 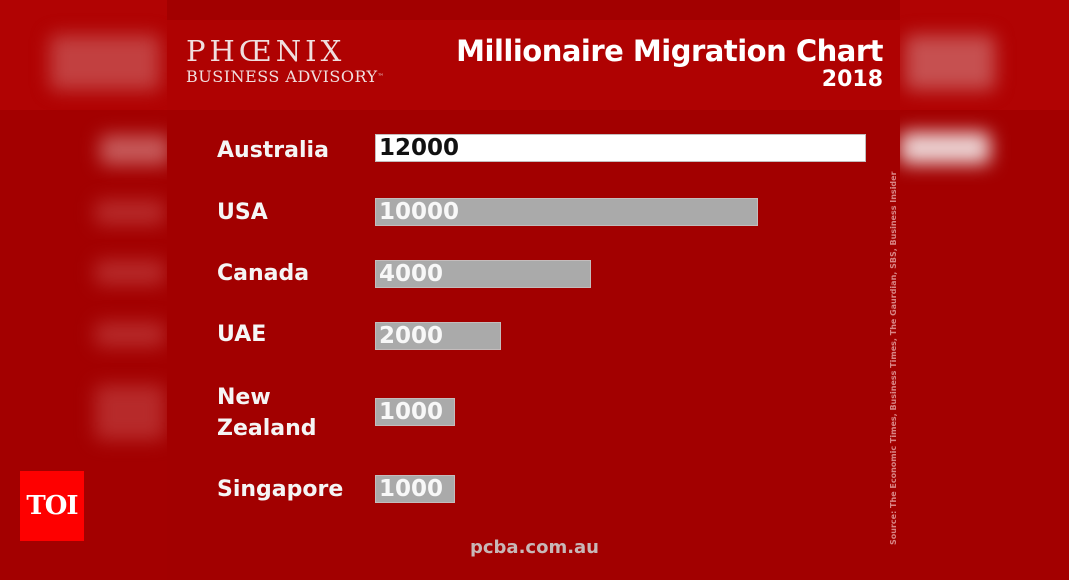 What do you see at coordinates (411, 336) in the screenshot?
I see `bar-value: 2000` at bounding box center [411, 336].